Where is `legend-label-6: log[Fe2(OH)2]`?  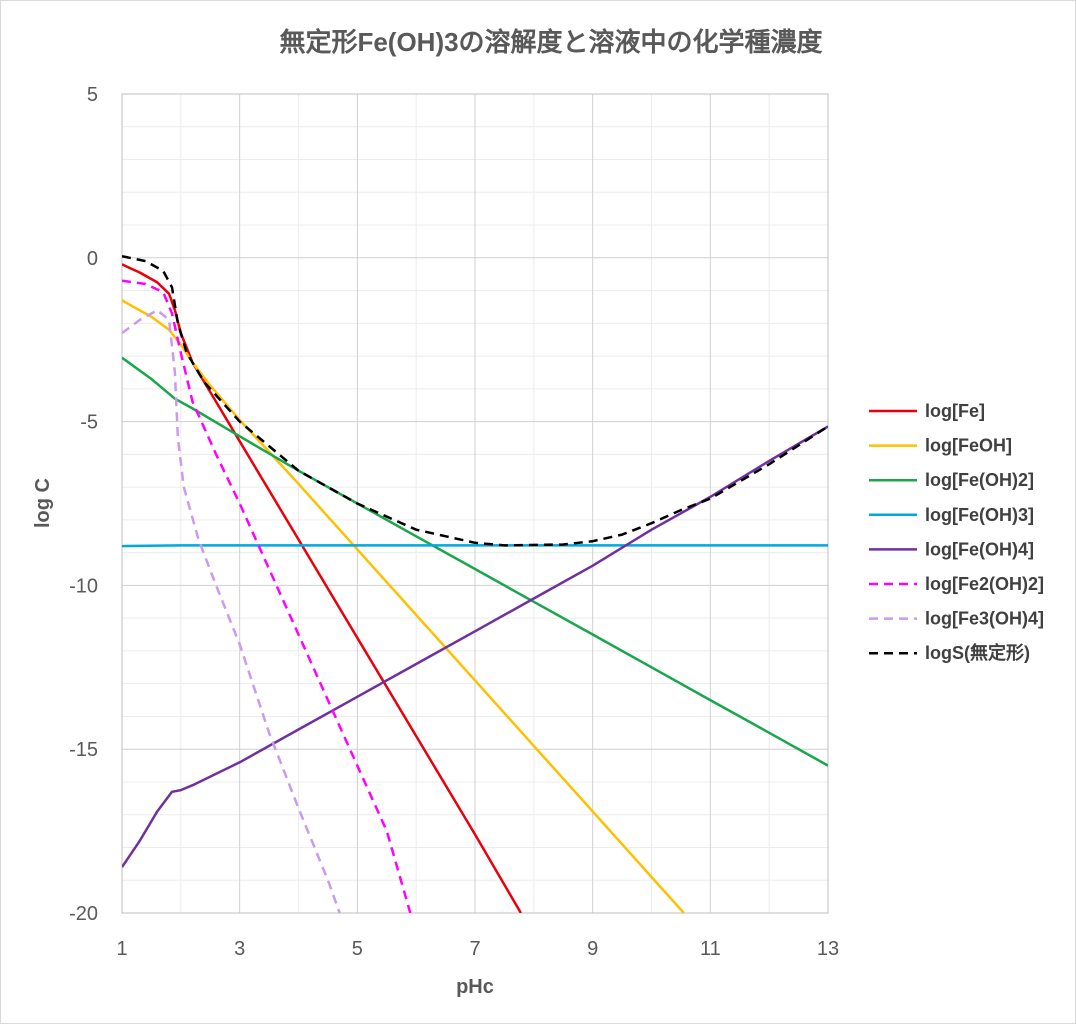
legend-label-6: log[Fe2(OH)2] is located at coordinates (984, 584).